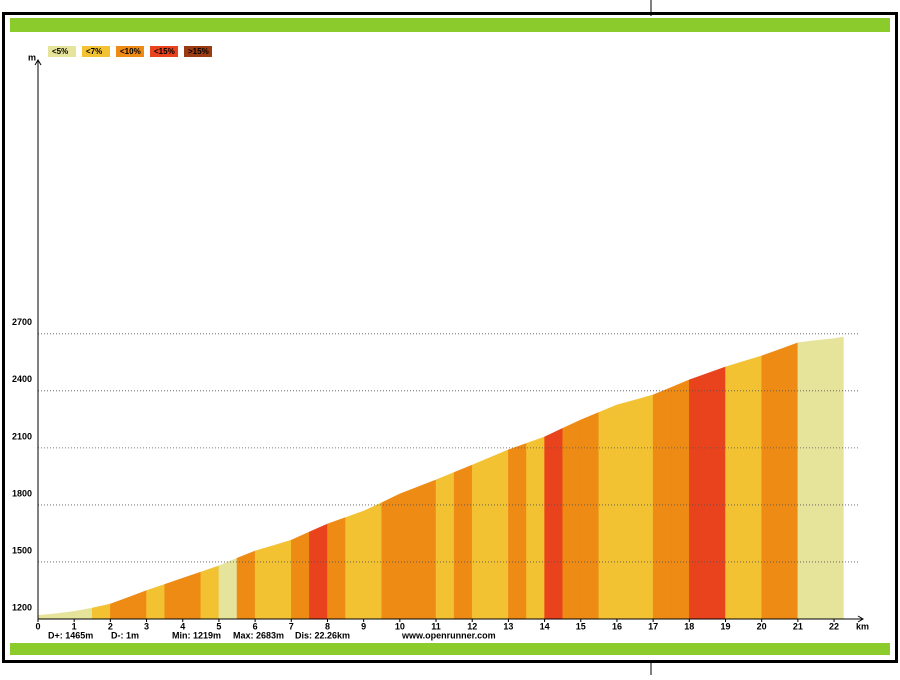 This screenshot has width=900, height=680. What do you see at coordinates (32, 57) in the screenshot?
I see `y-axis-label: m` at bounding box center [32, 57].